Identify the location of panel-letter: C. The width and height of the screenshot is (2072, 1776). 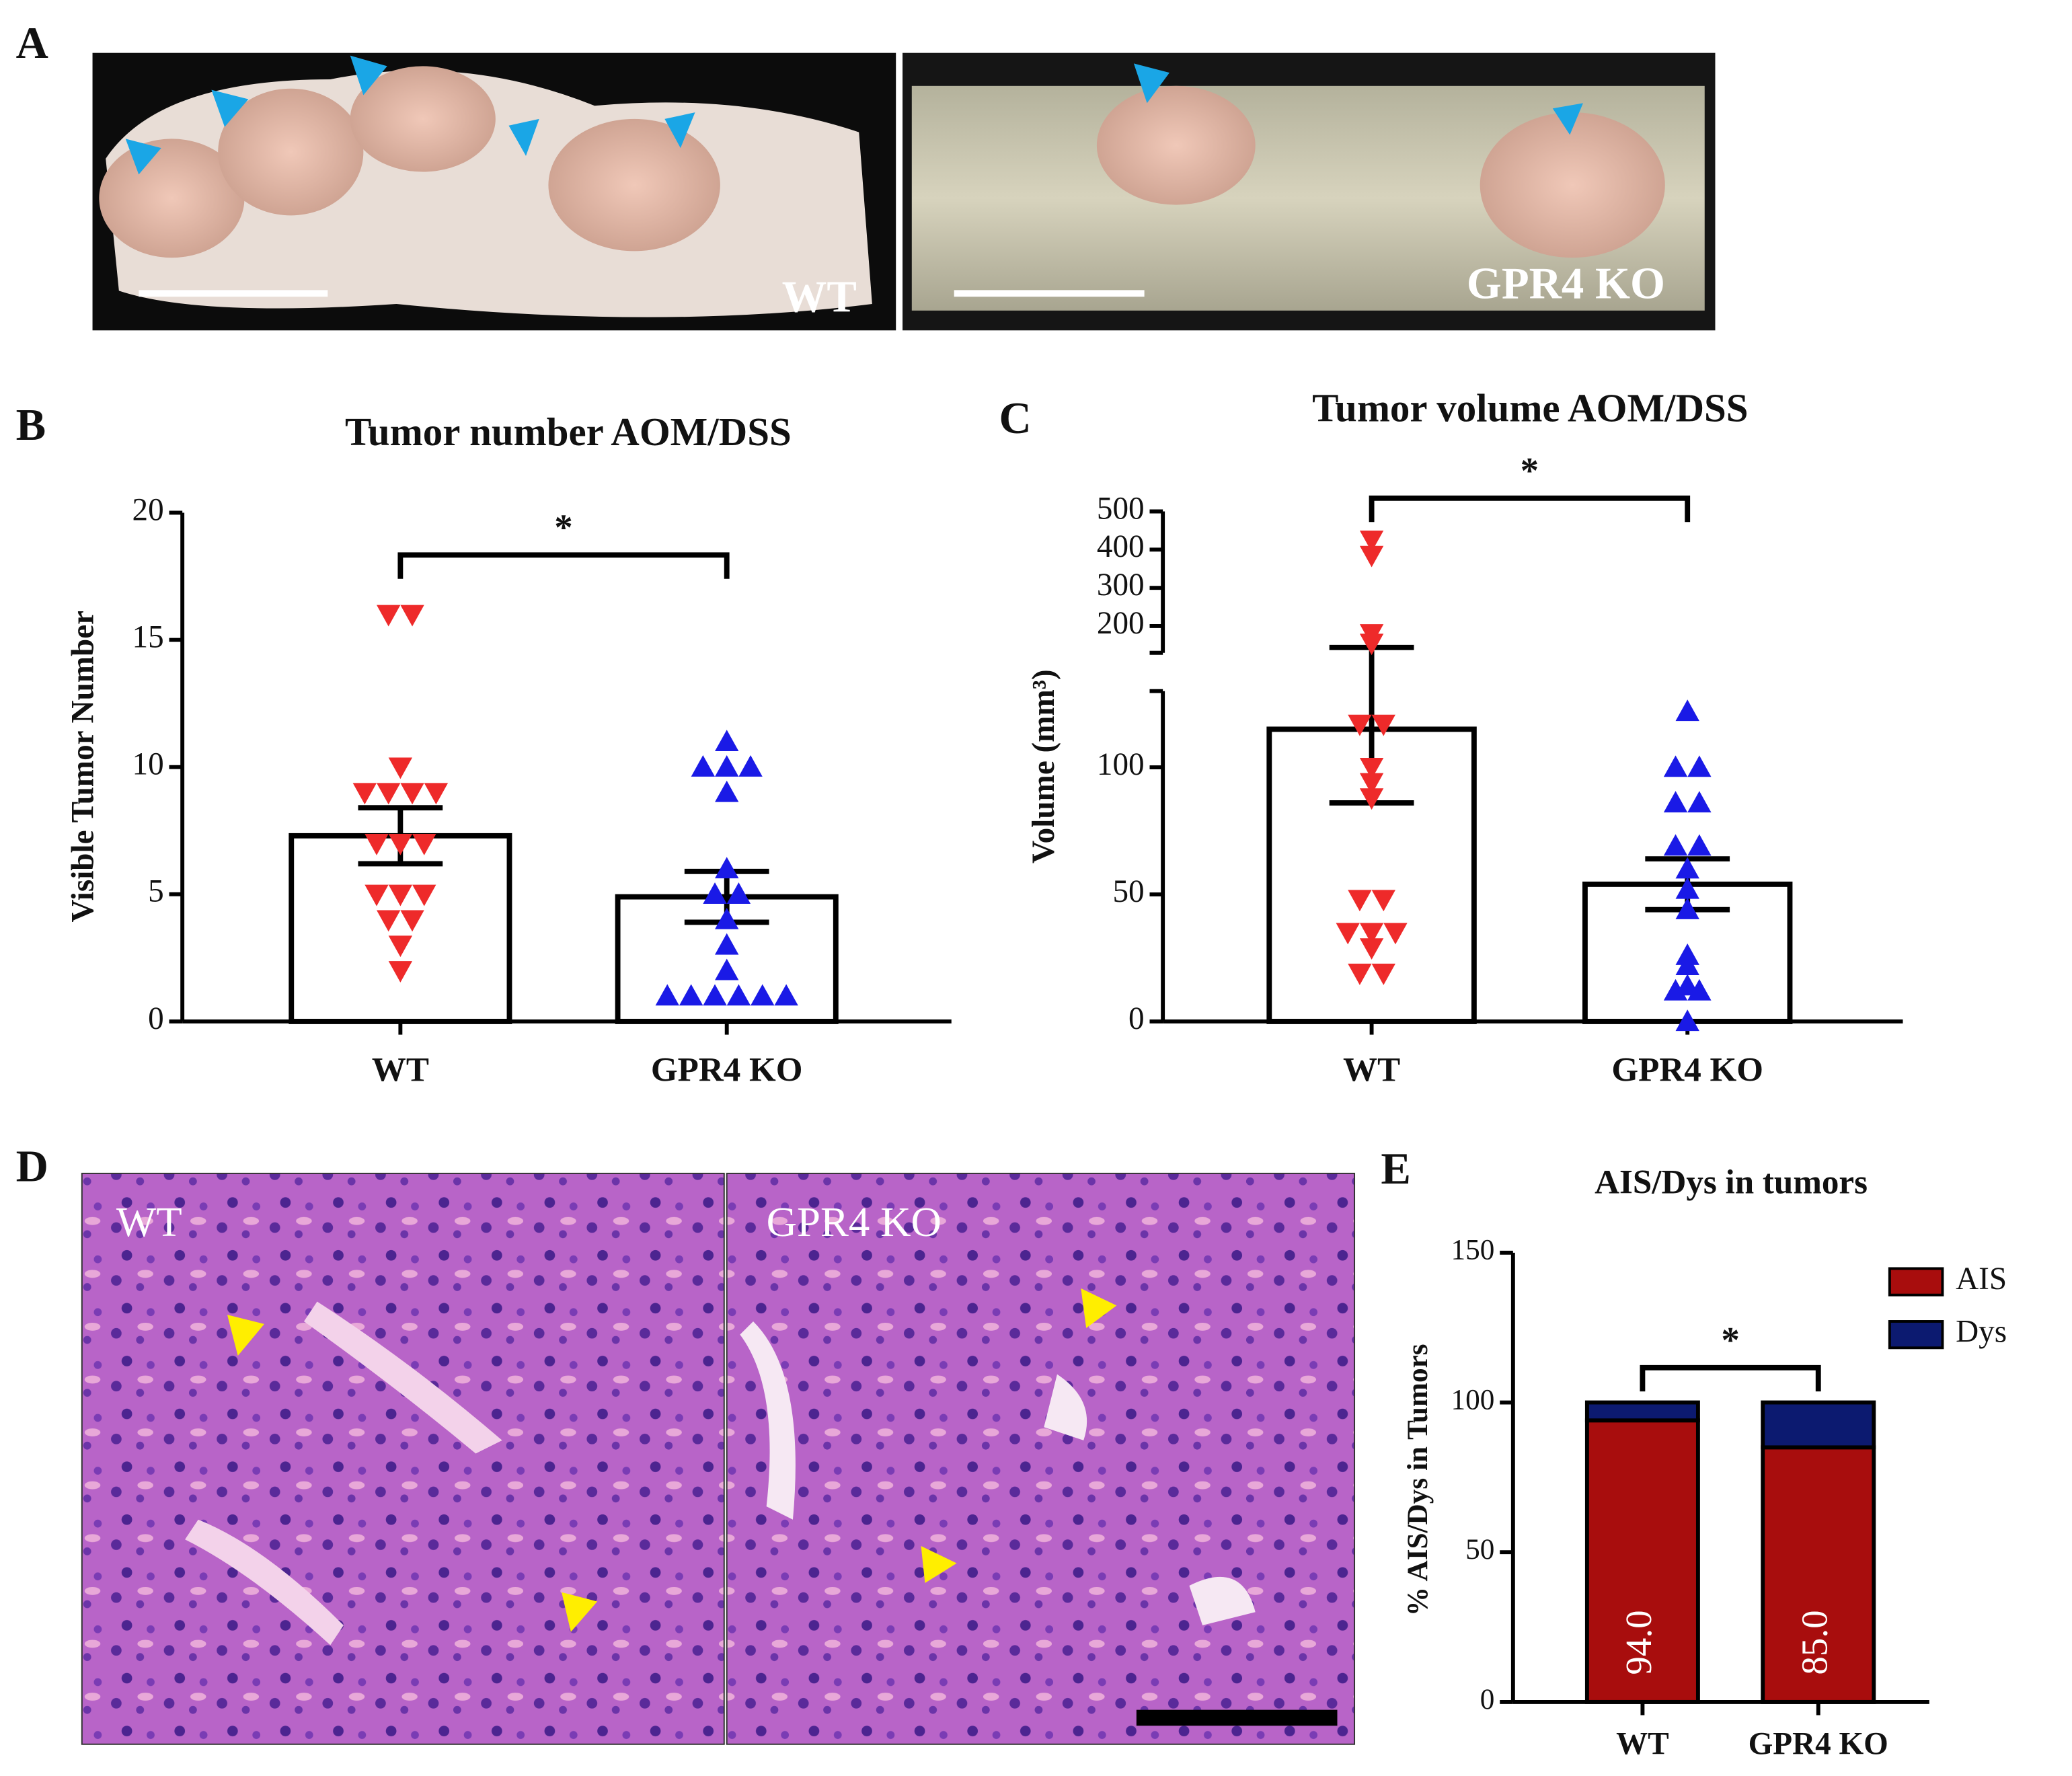
(1015, 418).